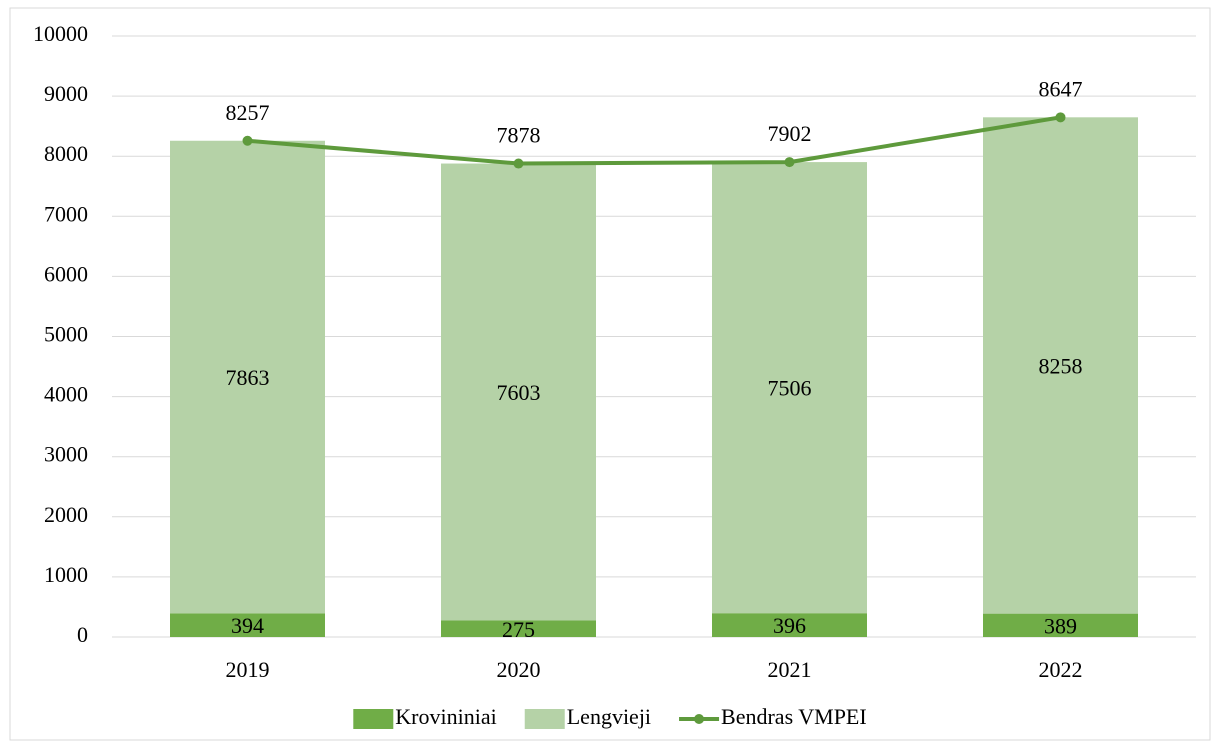 The width and height of the screenshot is (1216, 746). Describe the element at coordinates (790, 669) in the screenshot. I see `x-tick-label: 2021` at that location.